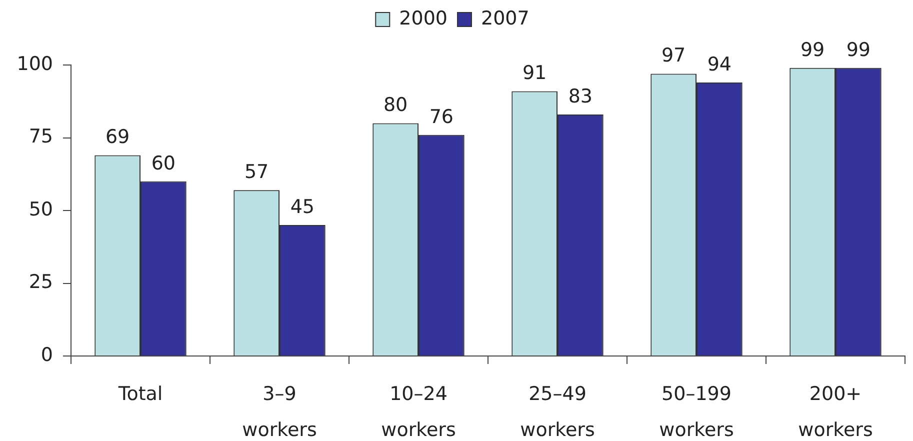 Image resolution: width=913 pixels, height=441 pixels. Describe the element at coordinates (256, 172) in the screenshot. I see `data-label: 57` at that location.